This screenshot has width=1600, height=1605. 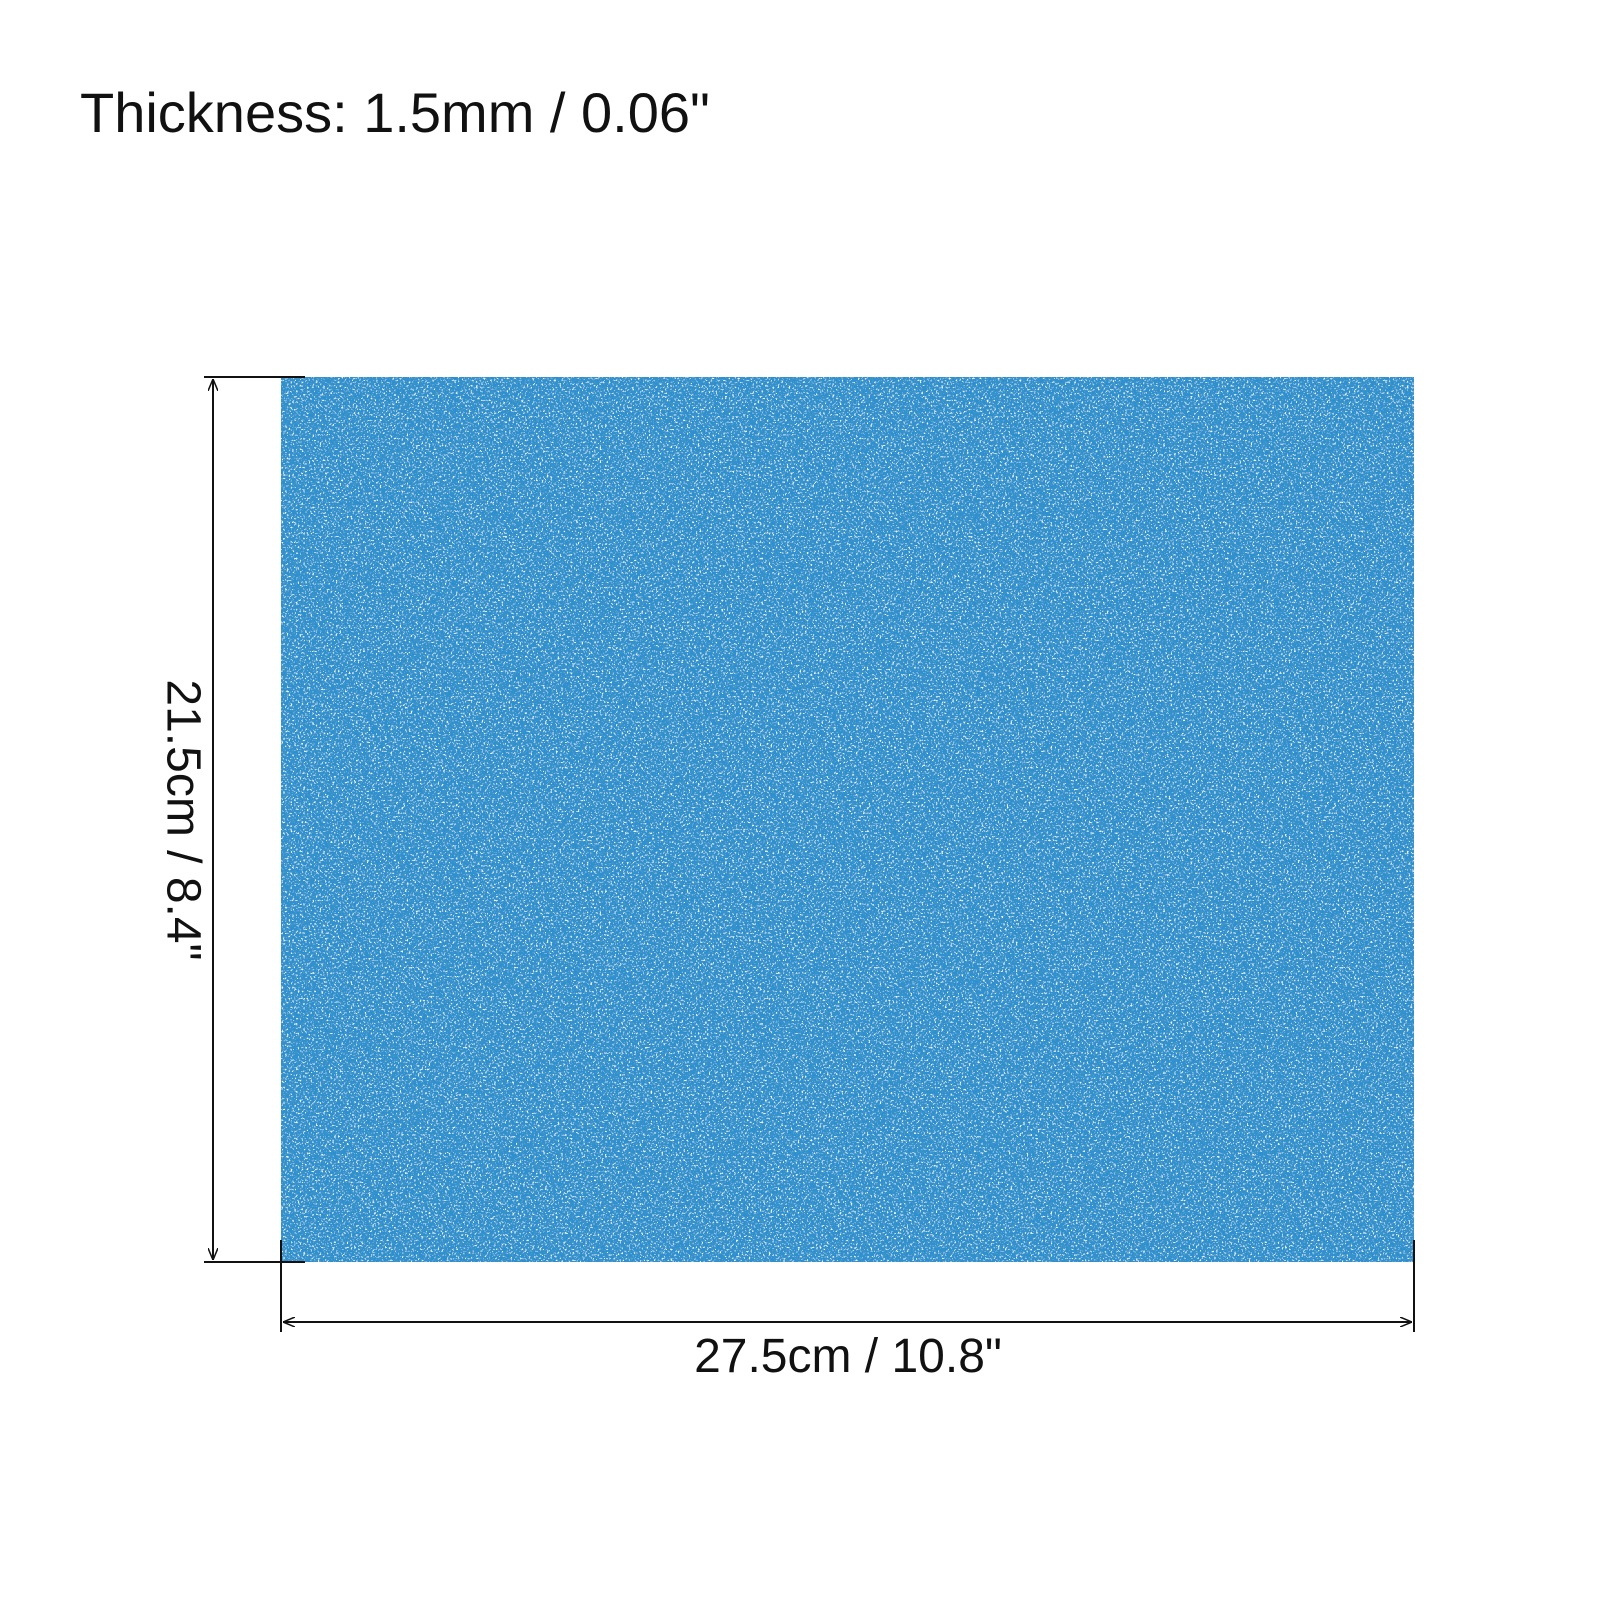 I want to click on height-label: 21.5cm / 8.4", so click(x=182, y=819).